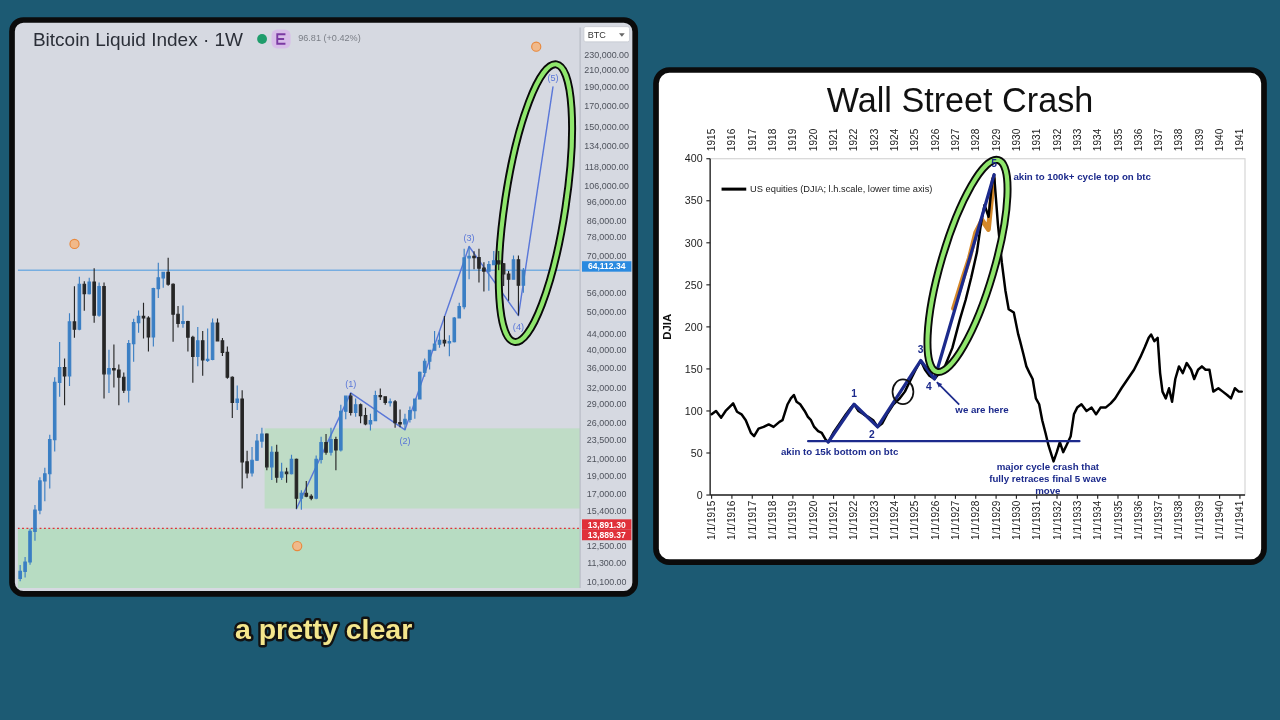 This screenshot has height=720, width=1280. I want to click on x2-tick-label: 1923, so click(874, 140).